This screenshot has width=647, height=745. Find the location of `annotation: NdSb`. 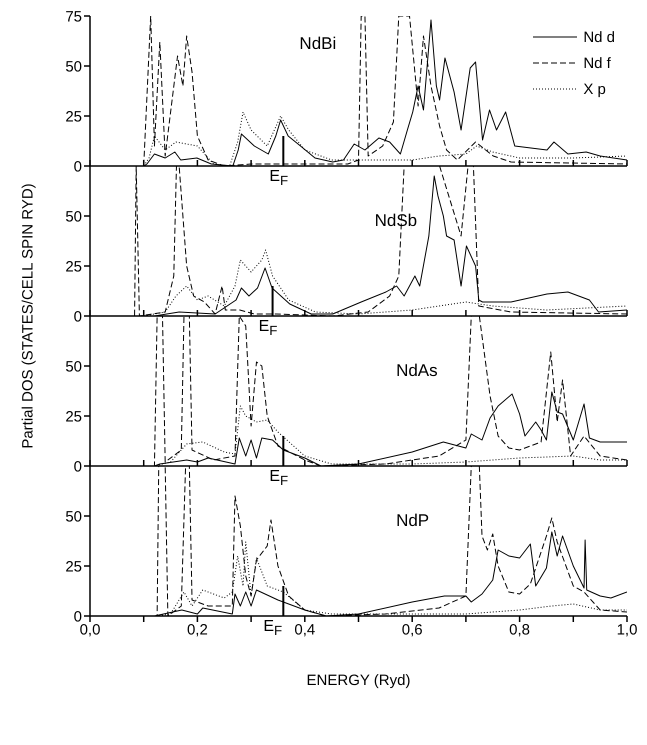

annotation: NdSb is located at coordinates (396, 221).